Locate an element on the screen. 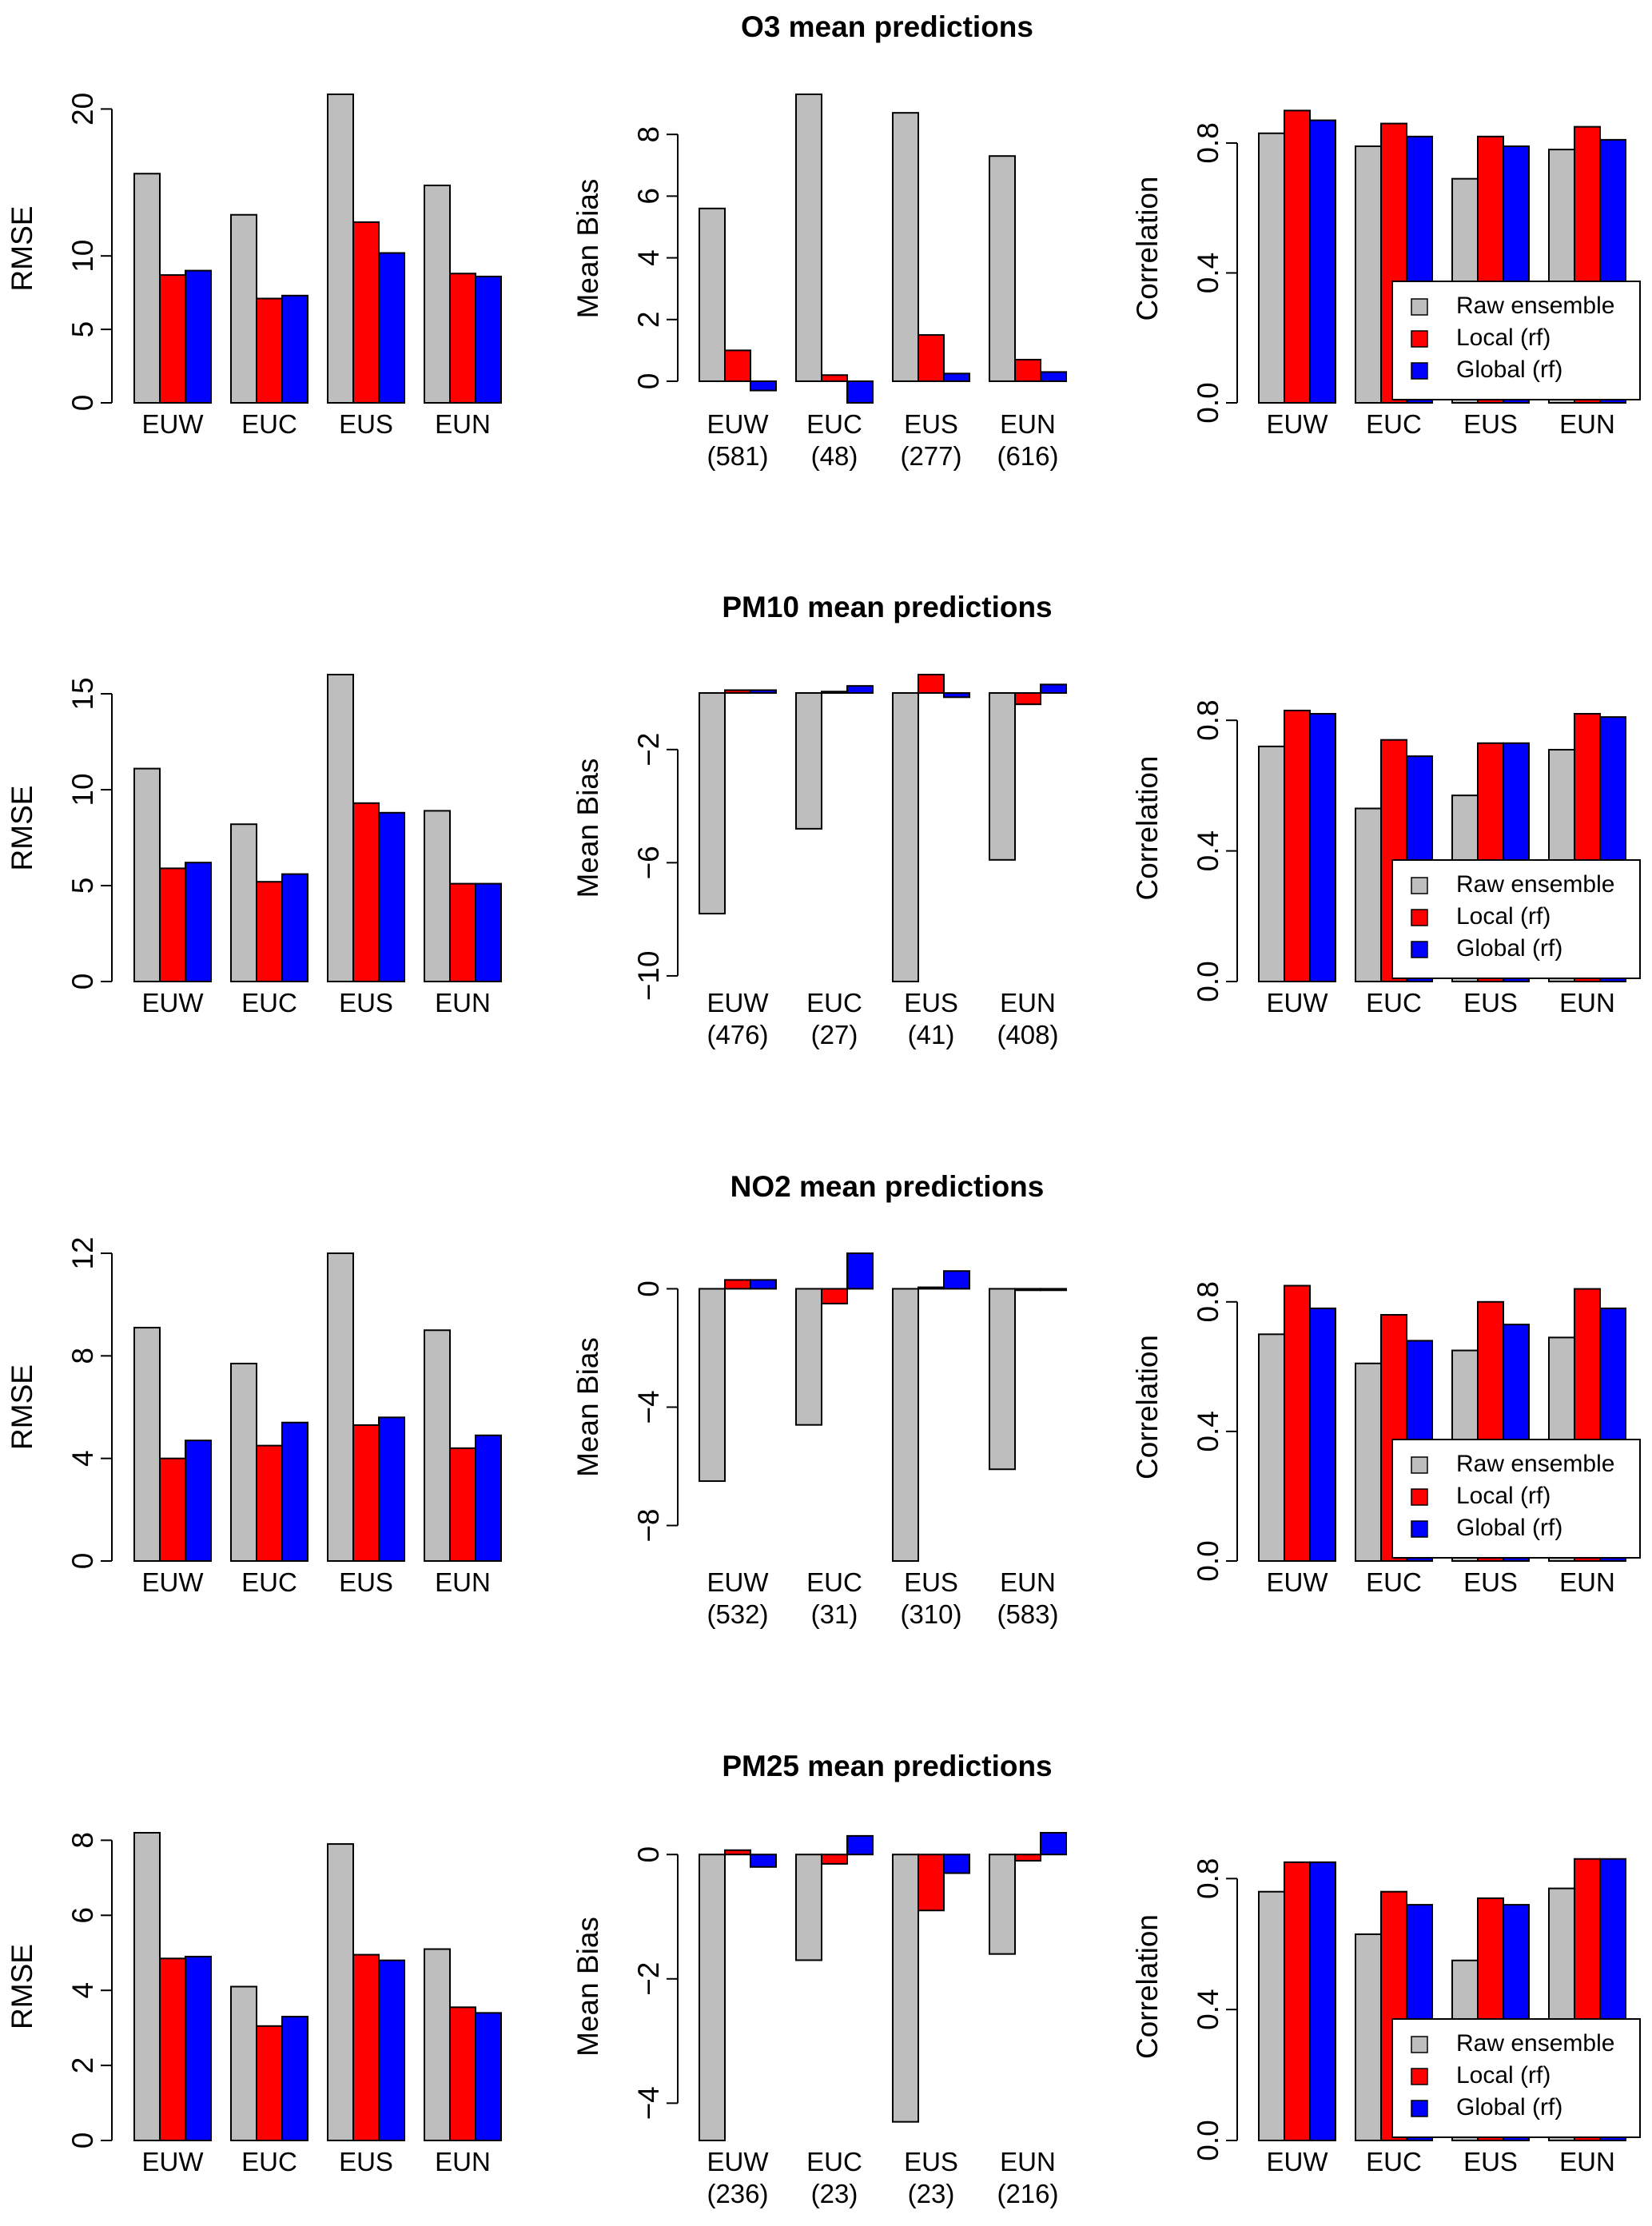  x-category-label: EUN is located at coordinates (1028, 2162).